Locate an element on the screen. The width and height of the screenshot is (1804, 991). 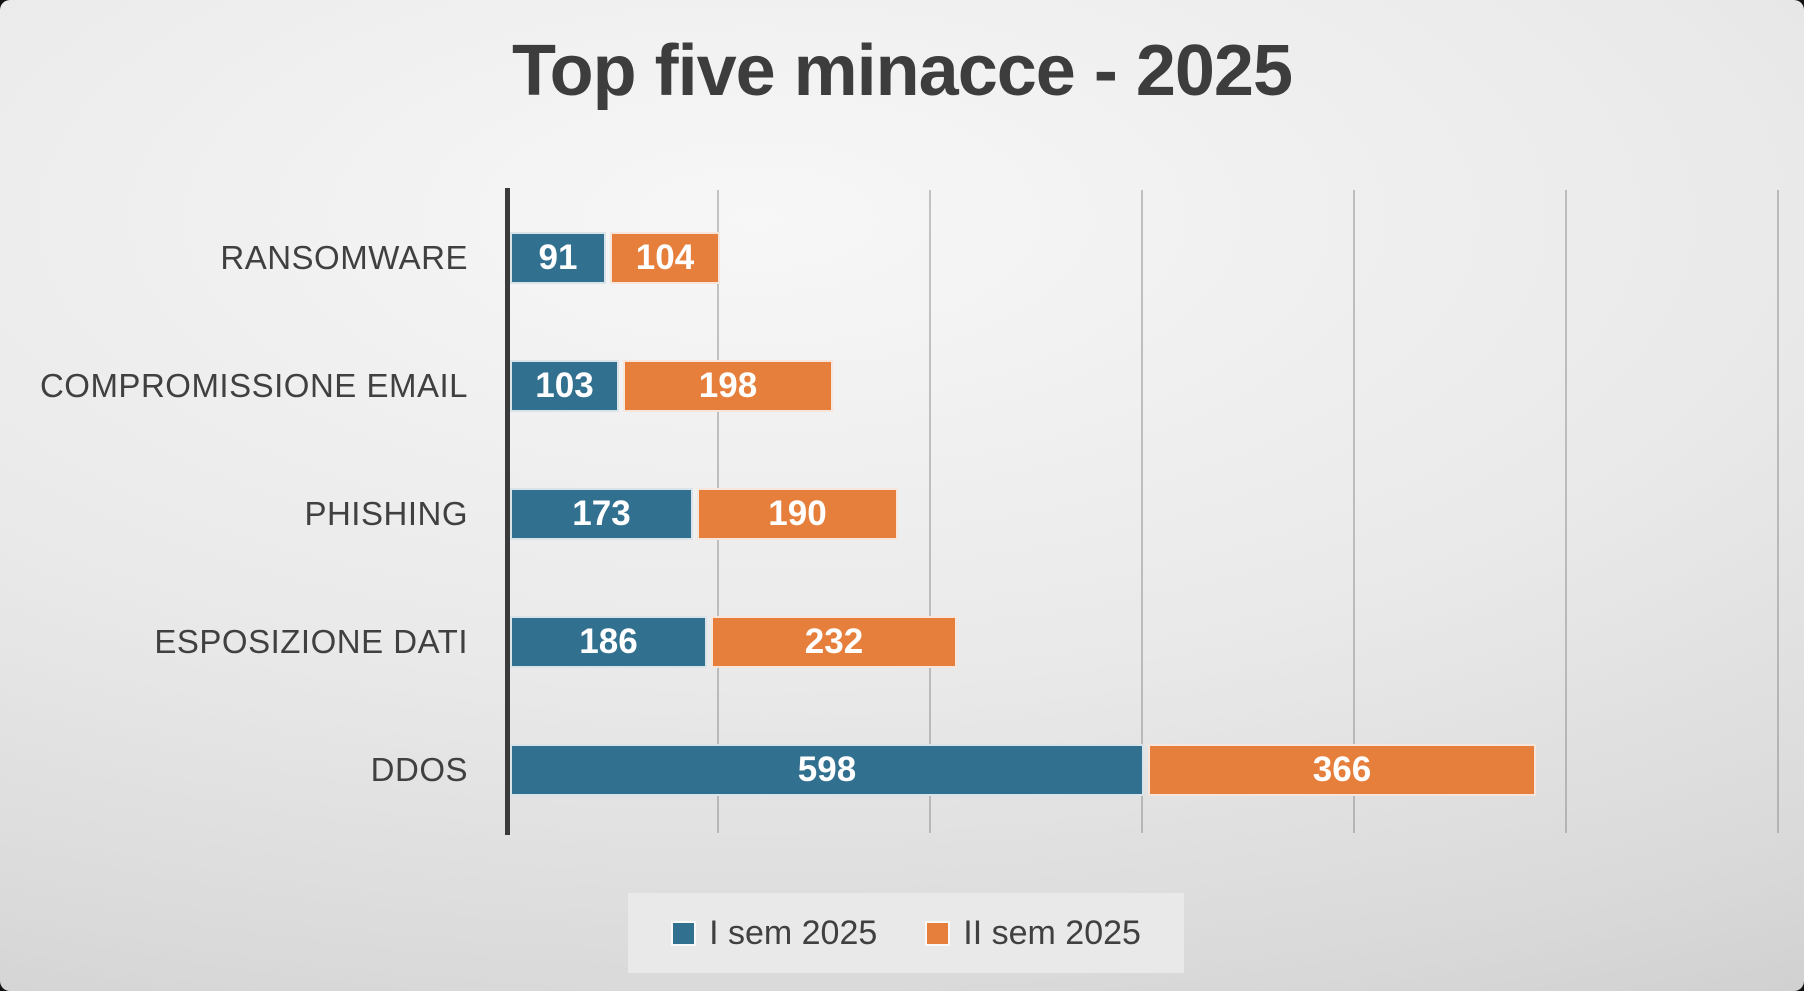
bar-row-ddos: 598 366 is located at coordinates (1023, 770).